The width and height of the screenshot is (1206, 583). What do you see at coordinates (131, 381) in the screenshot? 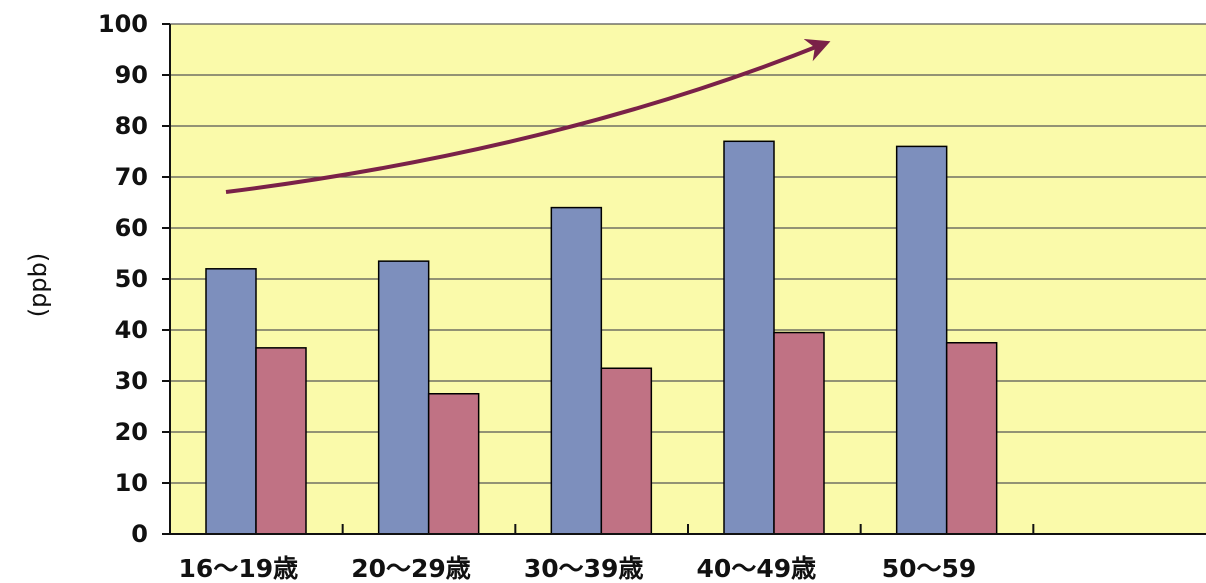
I see `y-tick-label: 30` at bounding box center [131, 381].